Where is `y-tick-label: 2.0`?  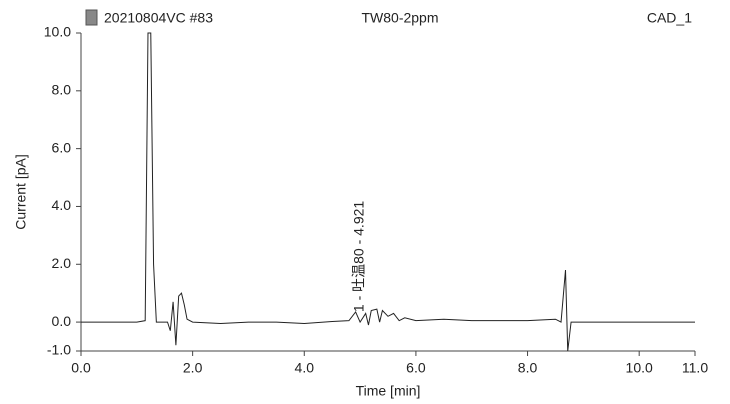
y-tick-label: 2.0 is located at coordinates (62, 263).